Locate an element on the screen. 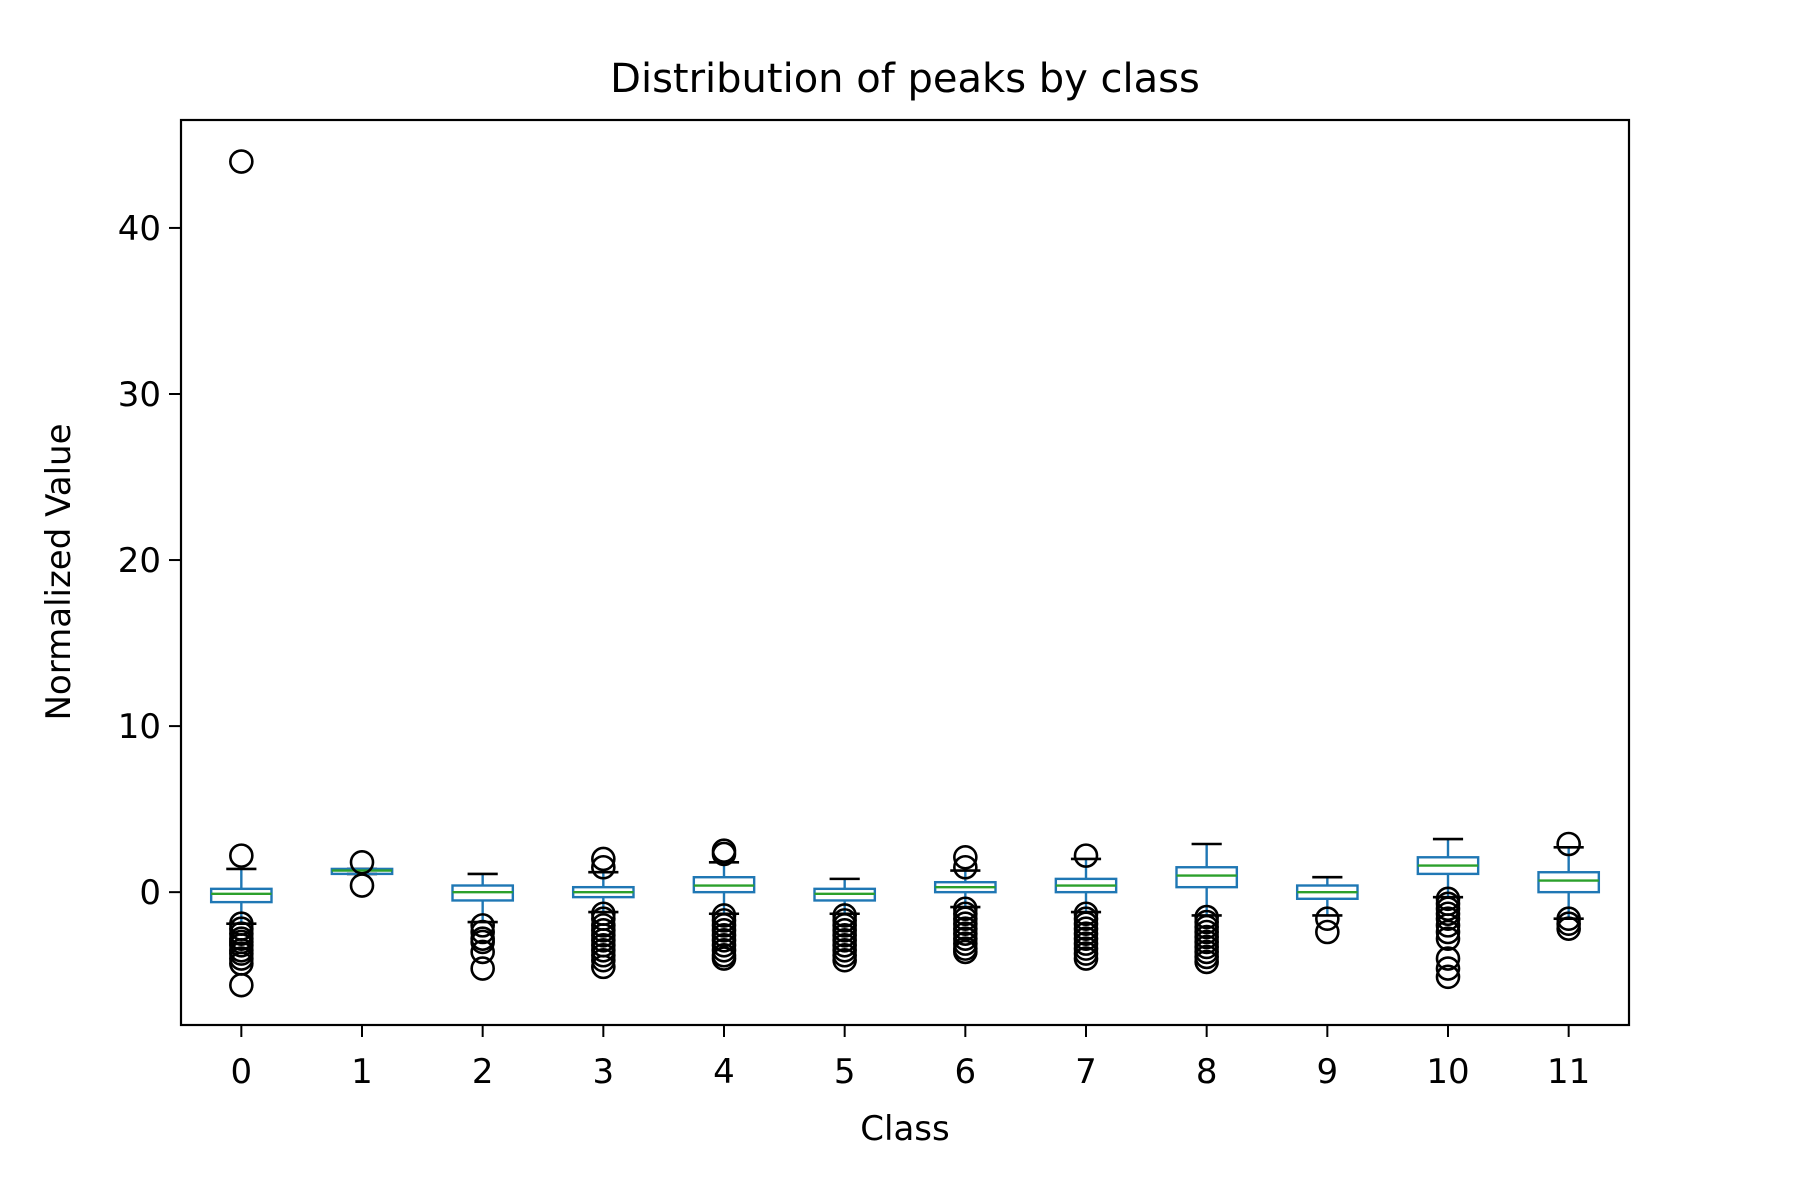  x-tick-label: 3 is located at coordinates (604, 1072).